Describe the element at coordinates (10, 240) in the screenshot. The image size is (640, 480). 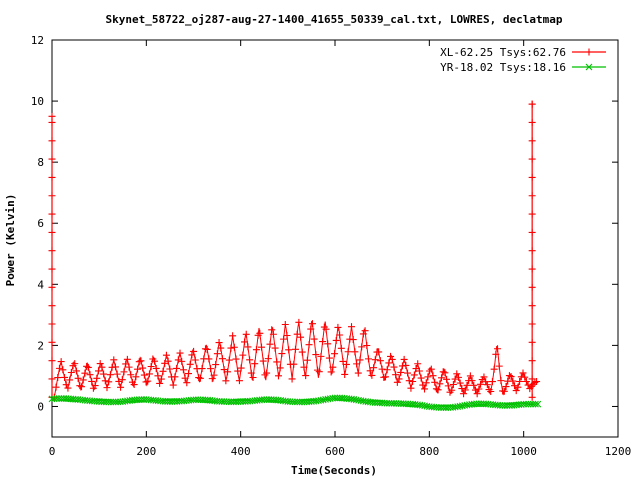
I see `y-axis-label: Power (Kelvin)` at that location.